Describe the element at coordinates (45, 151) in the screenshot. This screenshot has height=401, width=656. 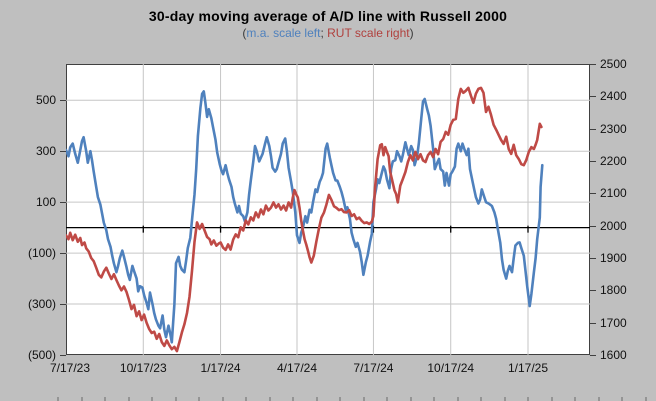
I see `y-left-tick-label: 300` at that location.